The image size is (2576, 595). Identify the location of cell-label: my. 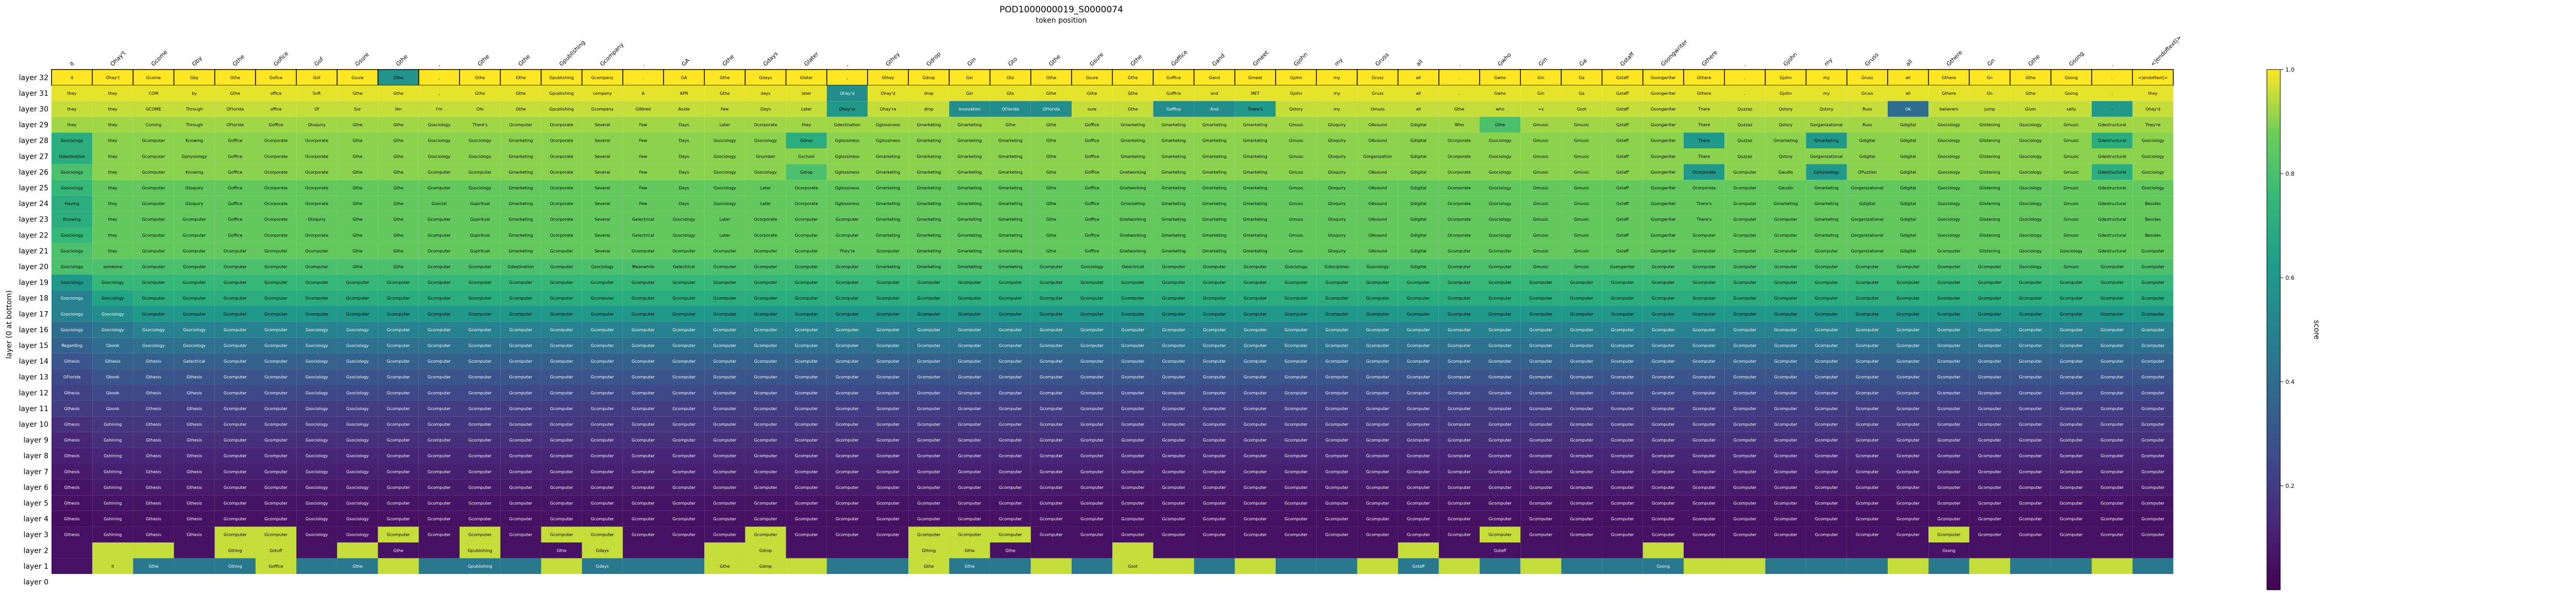
(1337, 77).